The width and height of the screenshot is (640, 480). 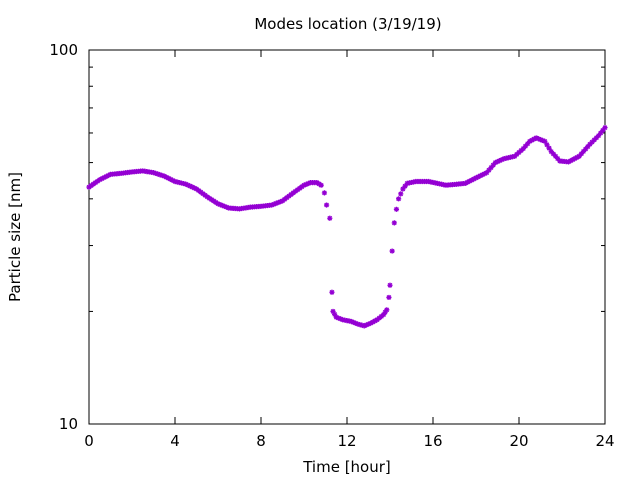 I want to click on x-tick-label: 0, so click(x=89, y=441).